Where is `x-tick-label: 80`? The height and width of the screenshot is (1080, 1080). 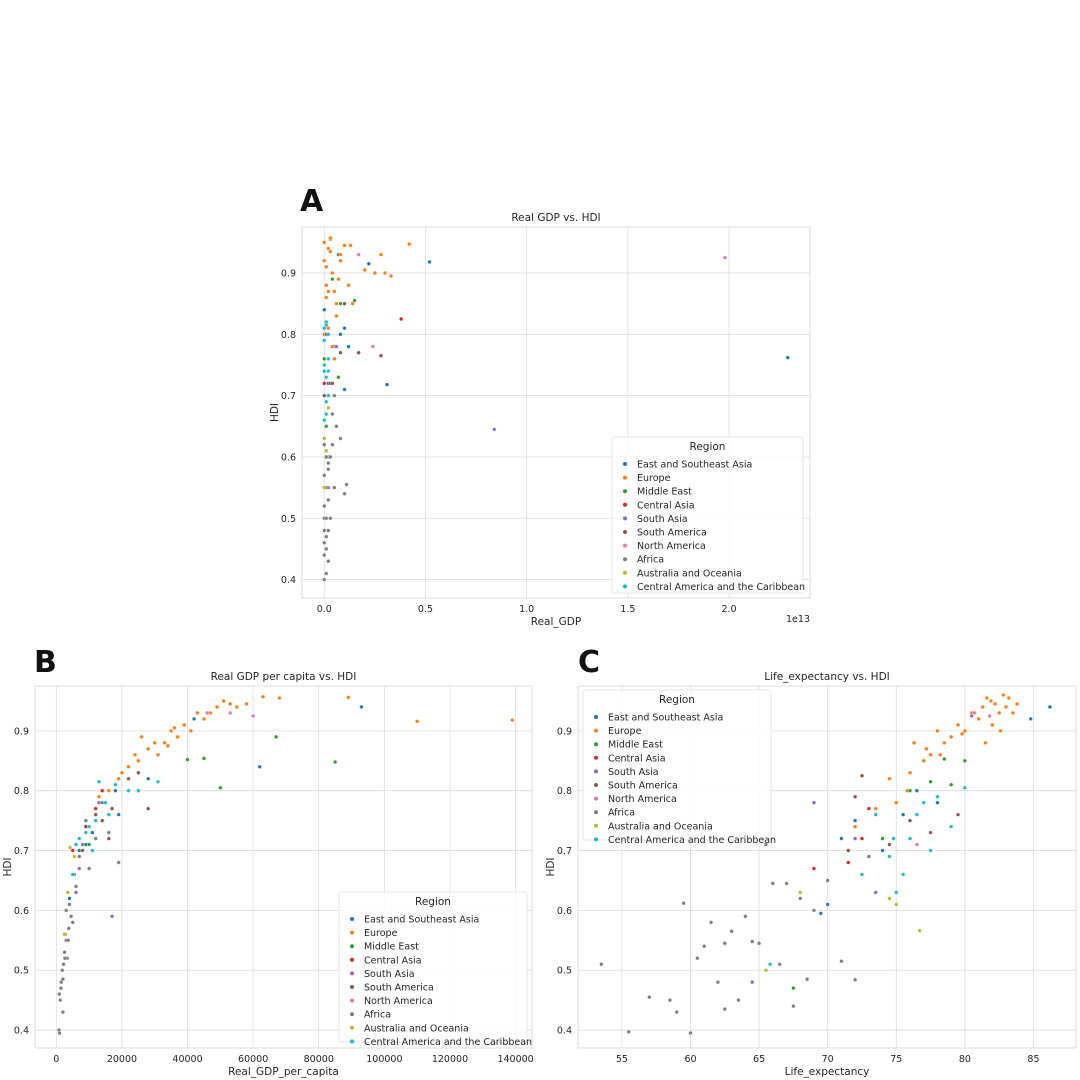 x-tick-label: 80 is located at coordinates (965, 1059).